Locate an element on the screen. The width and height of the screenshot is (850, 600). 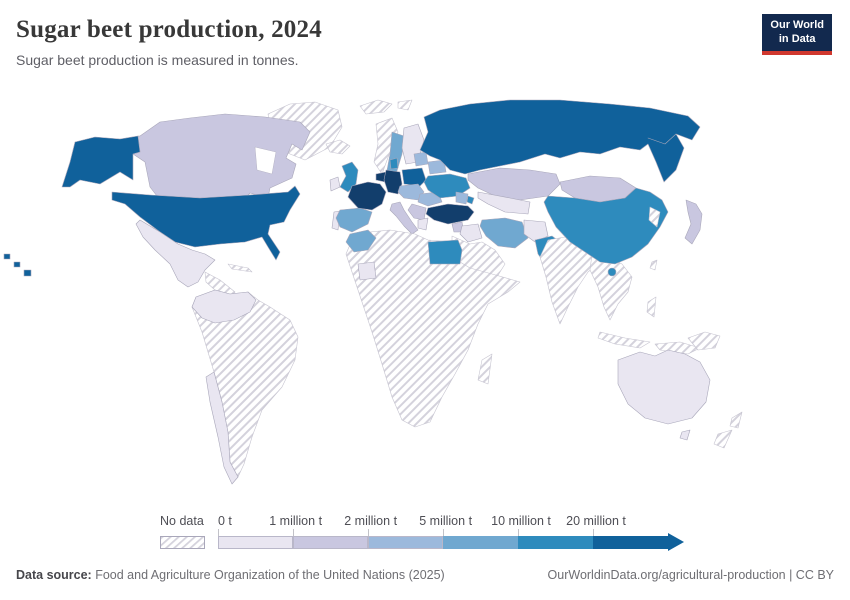
country-belarus is located at coordinates (437, 167).